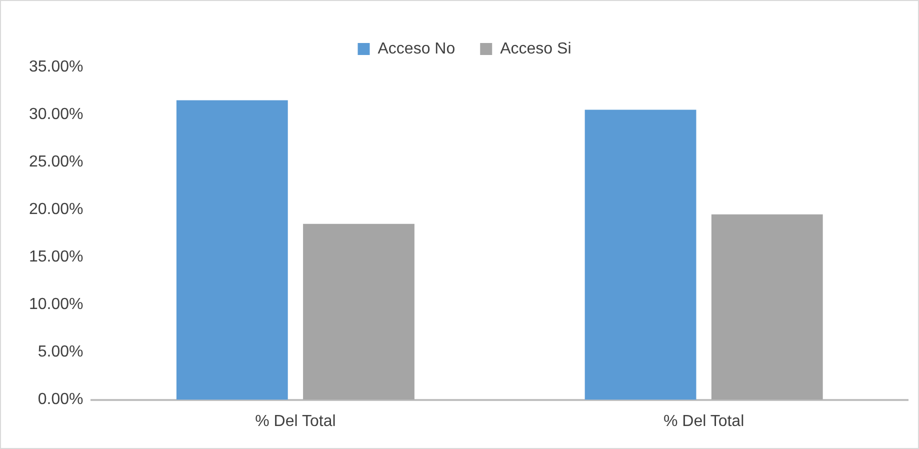 The width and height of the screenshot is (919, 449). I want to click on y-tick-label: 20.00%, so click(56, 209).